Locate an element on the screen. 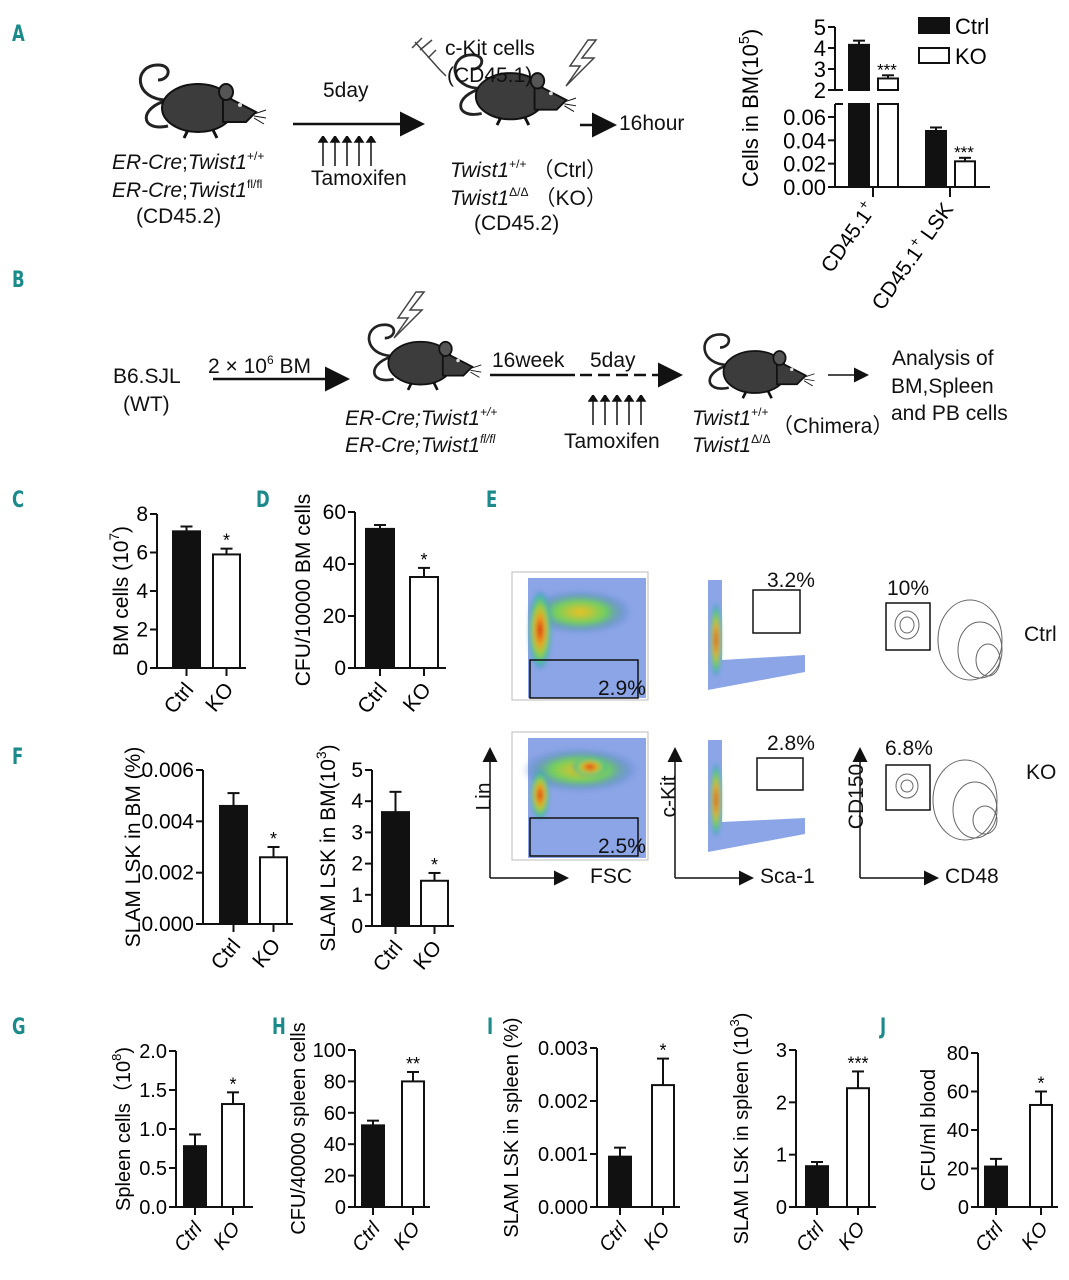 The image size is (1069, 1280). y-tick-label: 2.0 is located at coordinates (153, 1052).